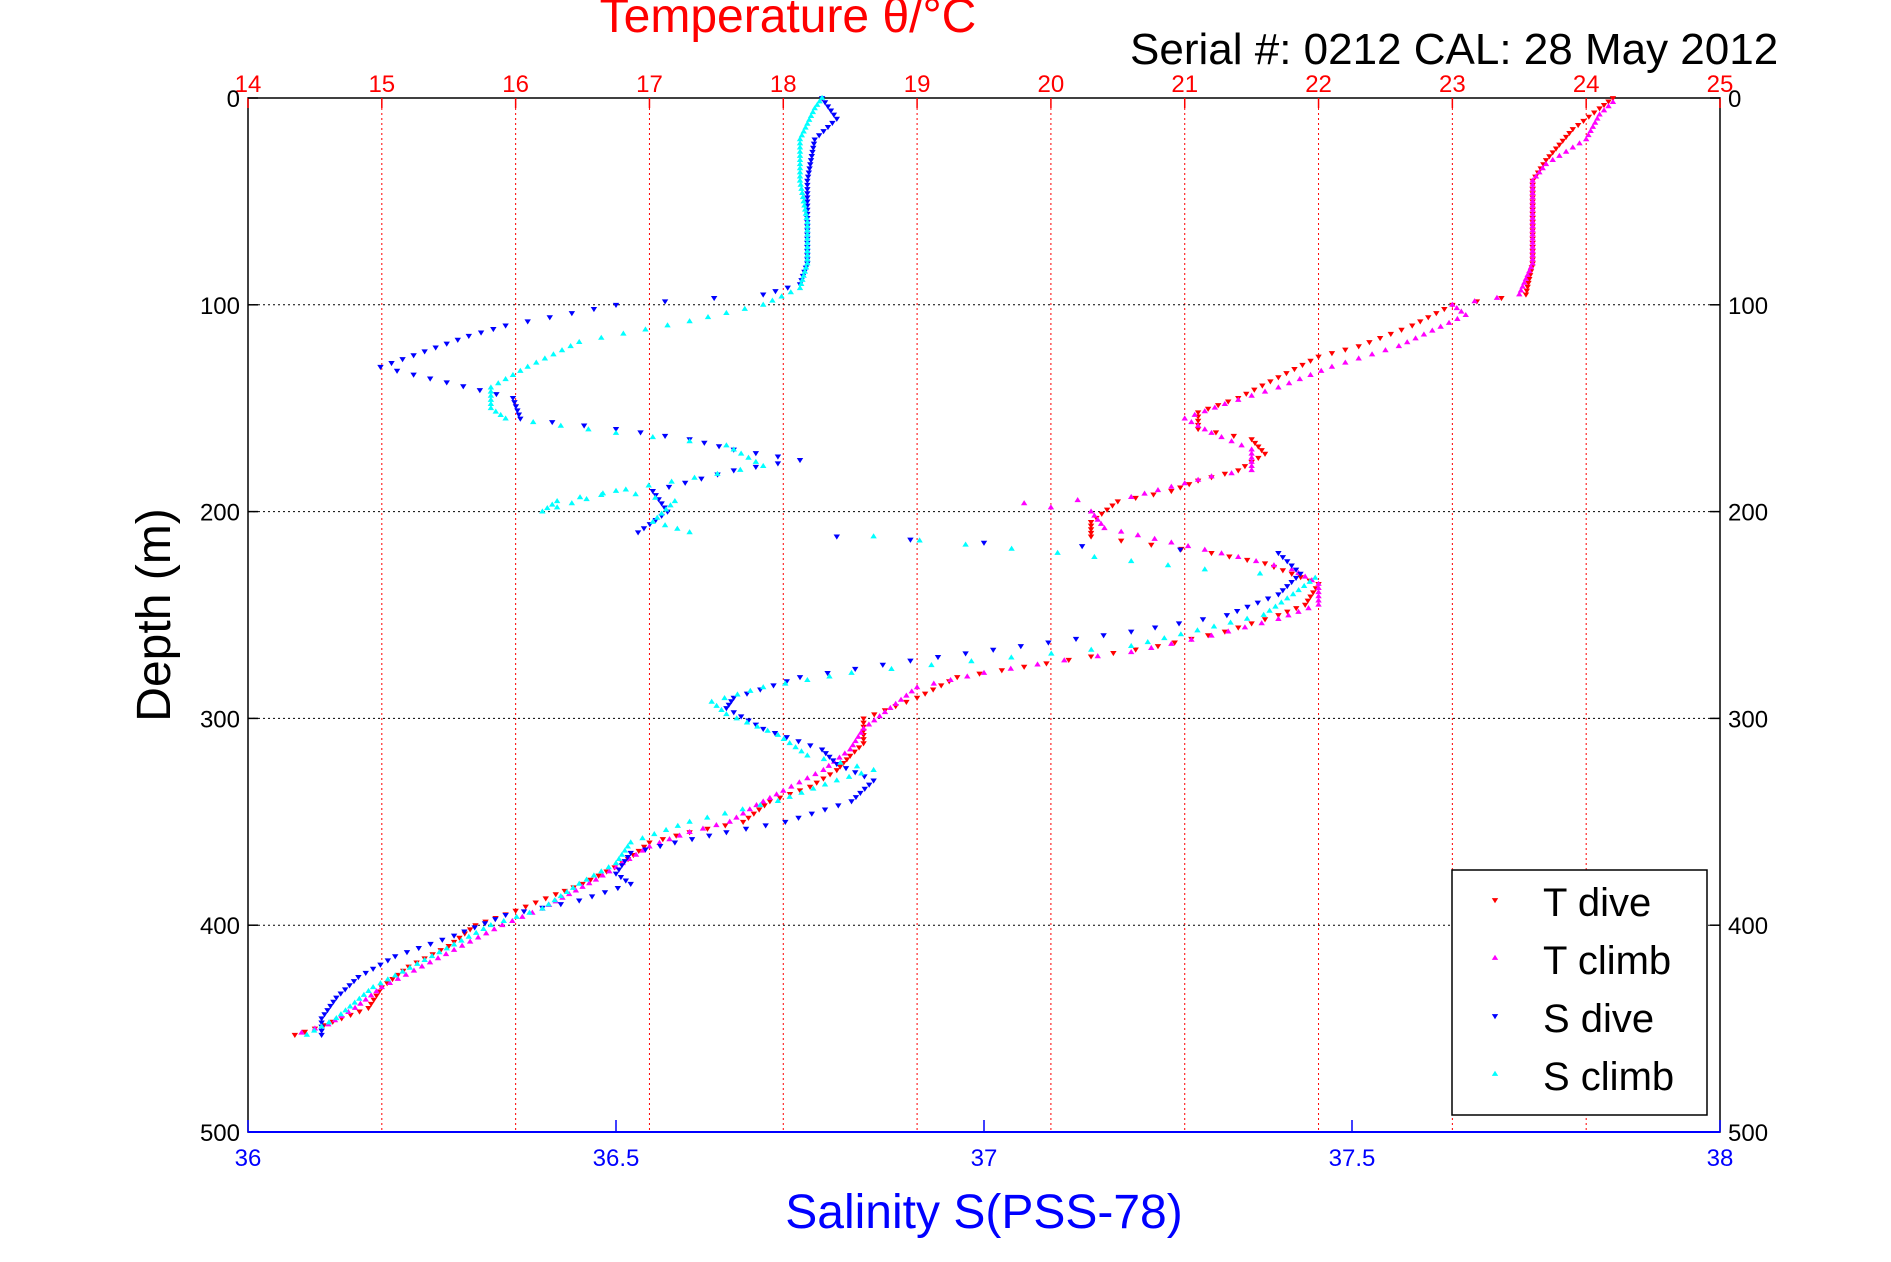 This screenshot has height=1262, width=1891. Describe the element at coordinates (154, 614) in the screenshot. I see `y-axis-label: Depth (m)` at that location.